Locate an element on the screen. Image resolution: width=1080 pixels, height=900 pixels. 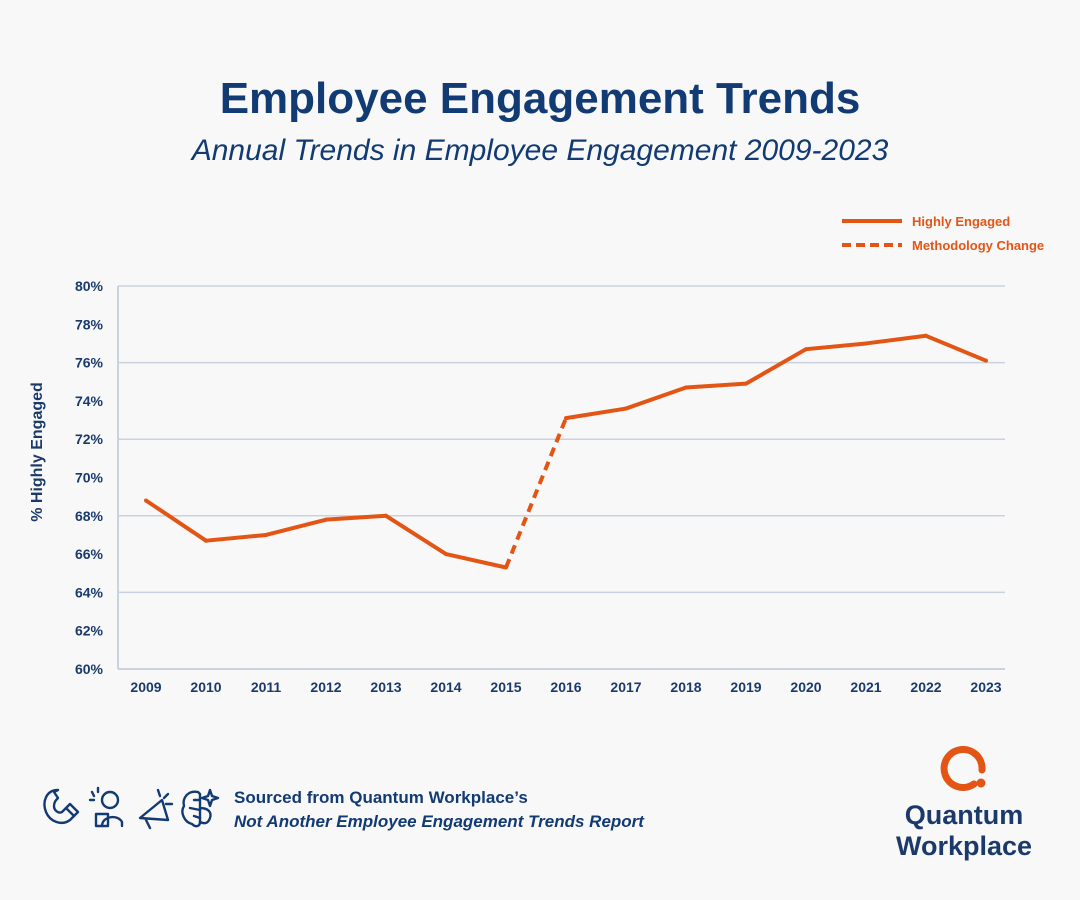
y-tick-label: 78% is located at coordinates (89, 324).